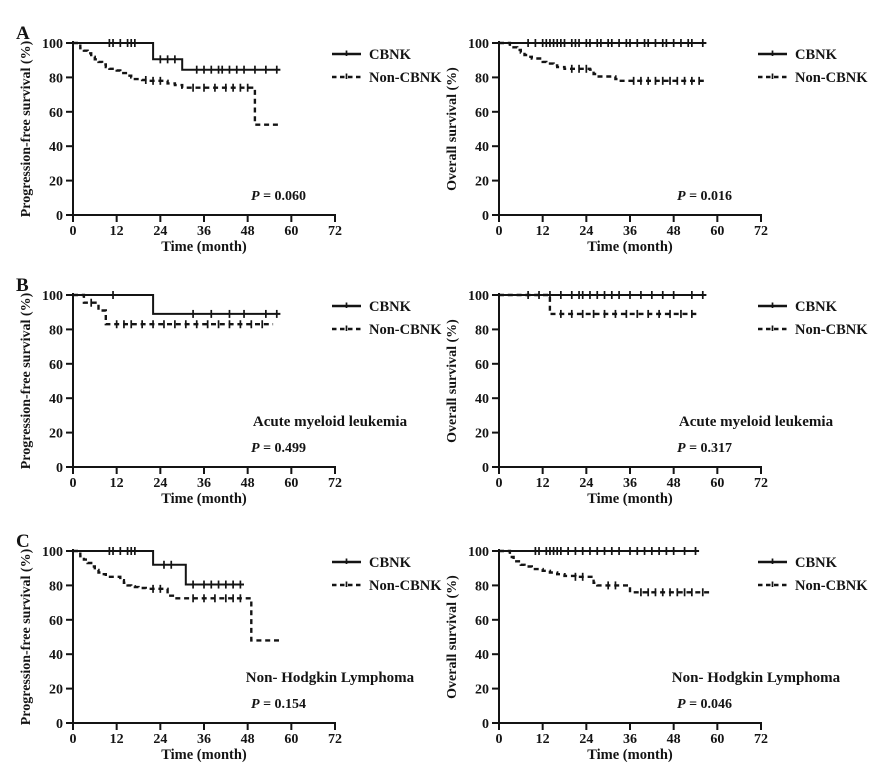 The height and width of the screenshot is (775, 870). What do you see at coordinates (482, 690) in the screenshot?
I see `panel-C-os-y-tick-label: 20` at bounding box center [482, 690].